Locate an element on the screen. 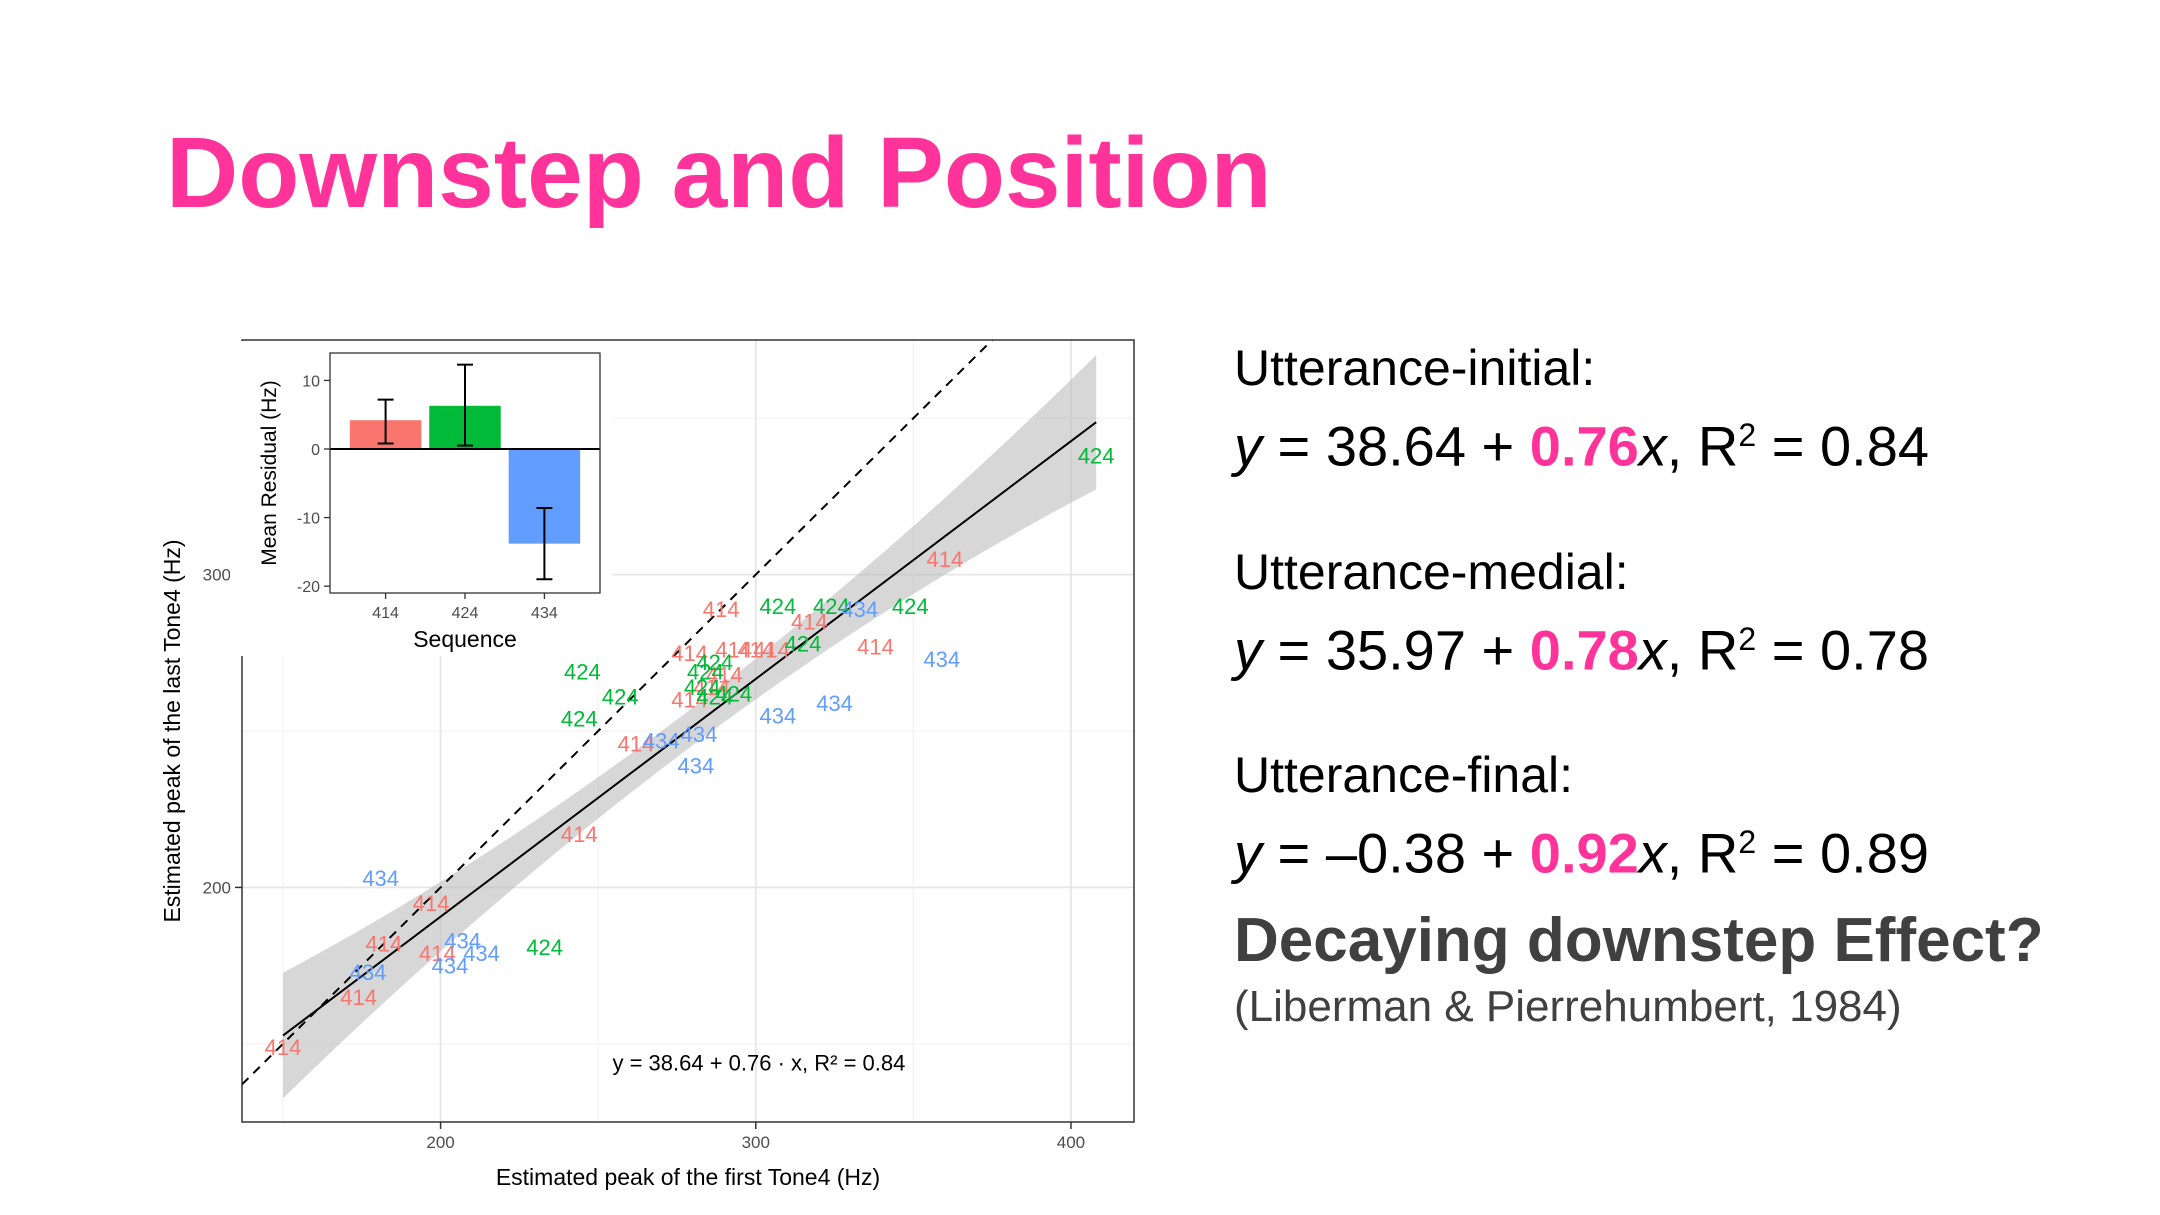 This screenshot has height=1215, width=2160. inset-x-axis-label: Sequence is located at coordinates (465, 639).